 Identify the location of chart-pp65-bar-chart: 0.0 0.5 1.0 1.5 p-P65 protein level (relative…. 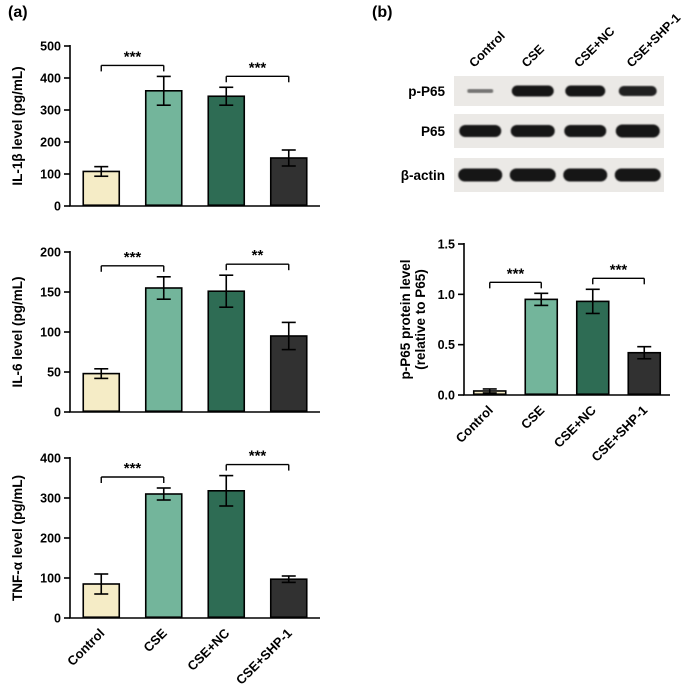
(534, 351).